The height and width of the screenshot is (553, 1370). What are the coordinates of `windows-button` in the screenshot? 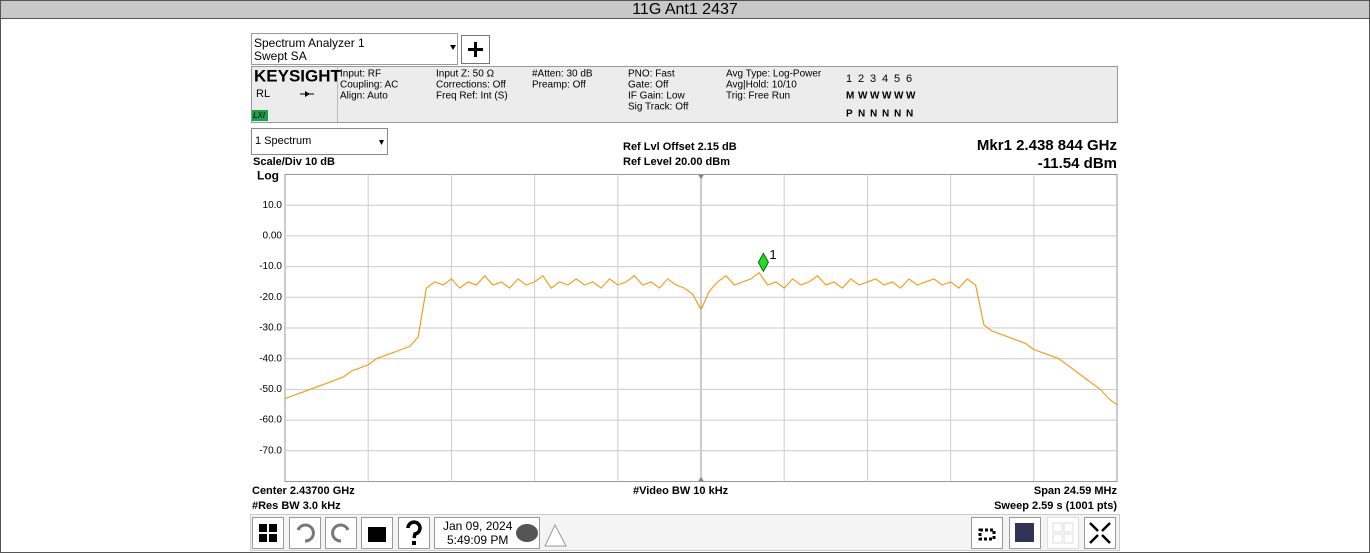 It's located at (268, 533).